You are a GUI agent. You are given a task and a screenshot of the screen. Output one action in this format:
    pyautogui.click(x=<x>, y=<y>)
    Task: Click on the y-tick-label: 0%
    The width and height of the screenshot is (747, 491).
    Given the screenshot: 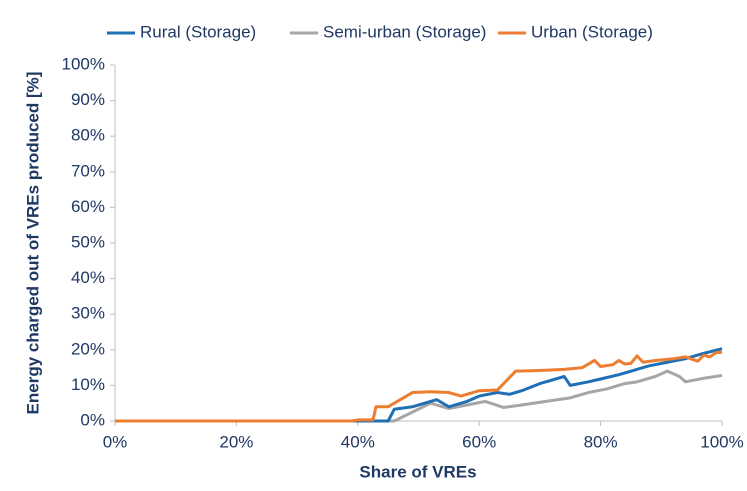 What is the action you would take?
    pyautogui.click(x=92, y=419)
    